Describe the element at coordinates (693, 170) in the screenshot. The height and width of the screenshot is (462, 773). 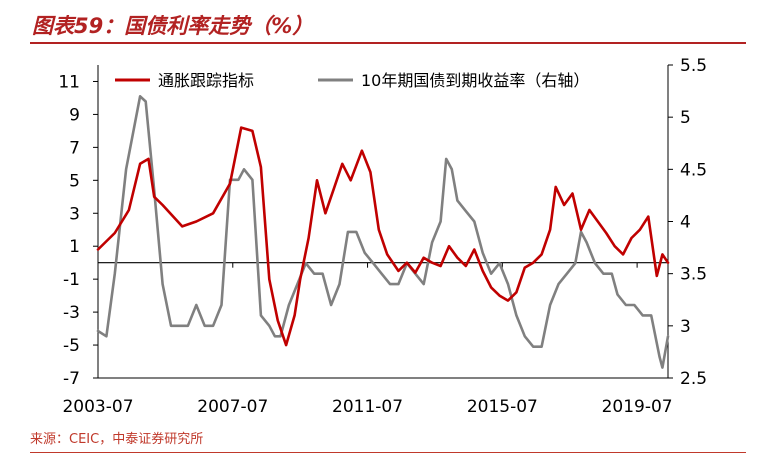
I see `right-tick-label: 4.5` at that location.